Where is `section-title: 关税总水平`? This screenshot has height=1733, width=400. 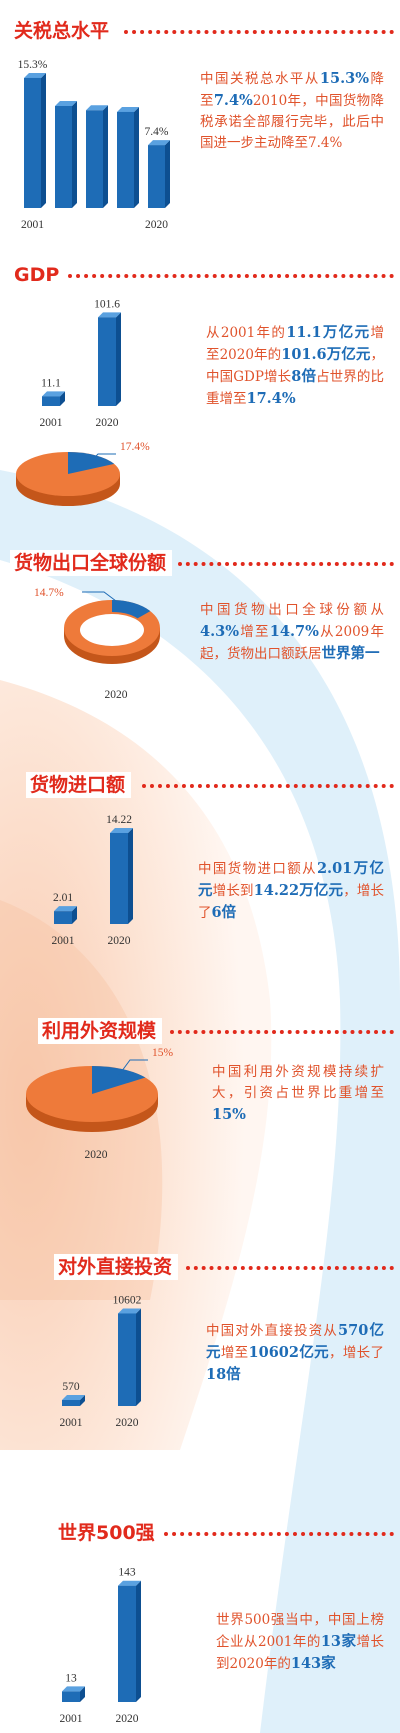
section-title: 关税总水平 is located at coordinates (63, 31).